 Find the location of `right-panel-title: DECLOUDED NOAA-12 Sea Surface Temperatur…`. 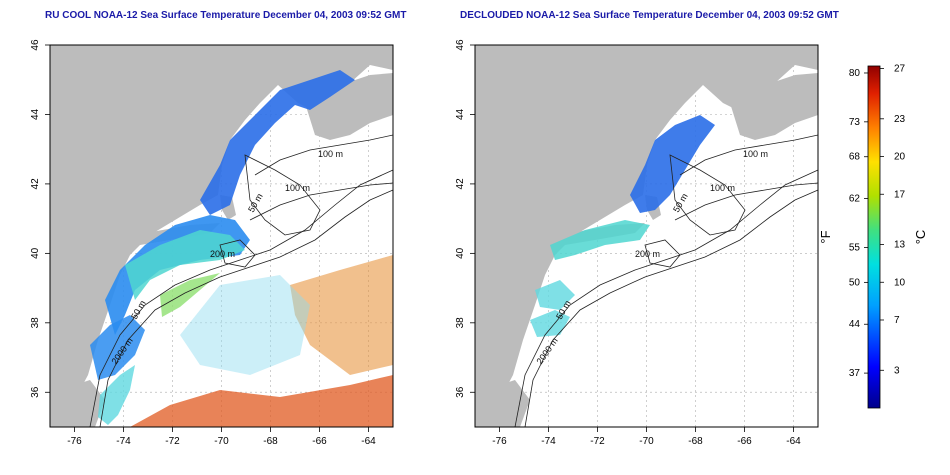

right-panel-title: DECLOUDED NOAA-12 Sea Surface Temperatur… is located at coordinates (649, 15).